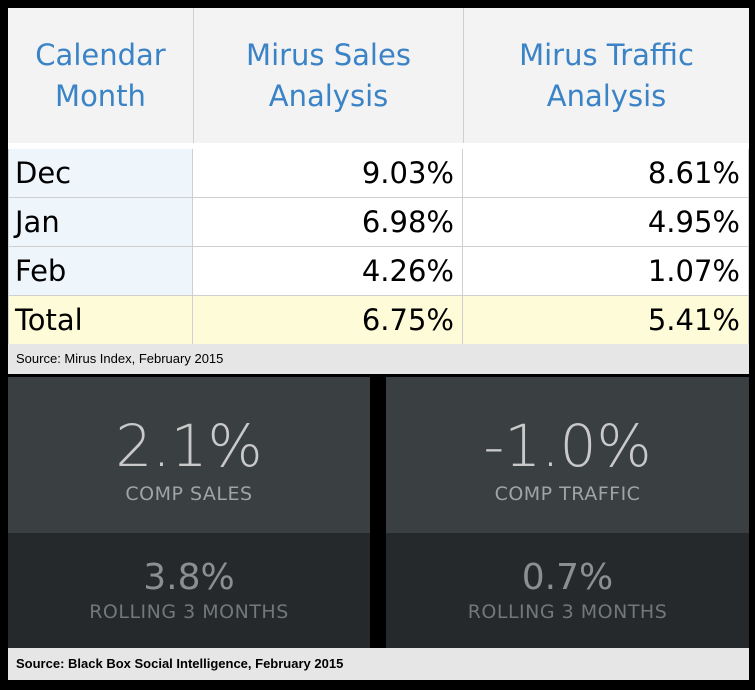  I want to click on header-calendar-month: Calendar Month, so click(100, 75).